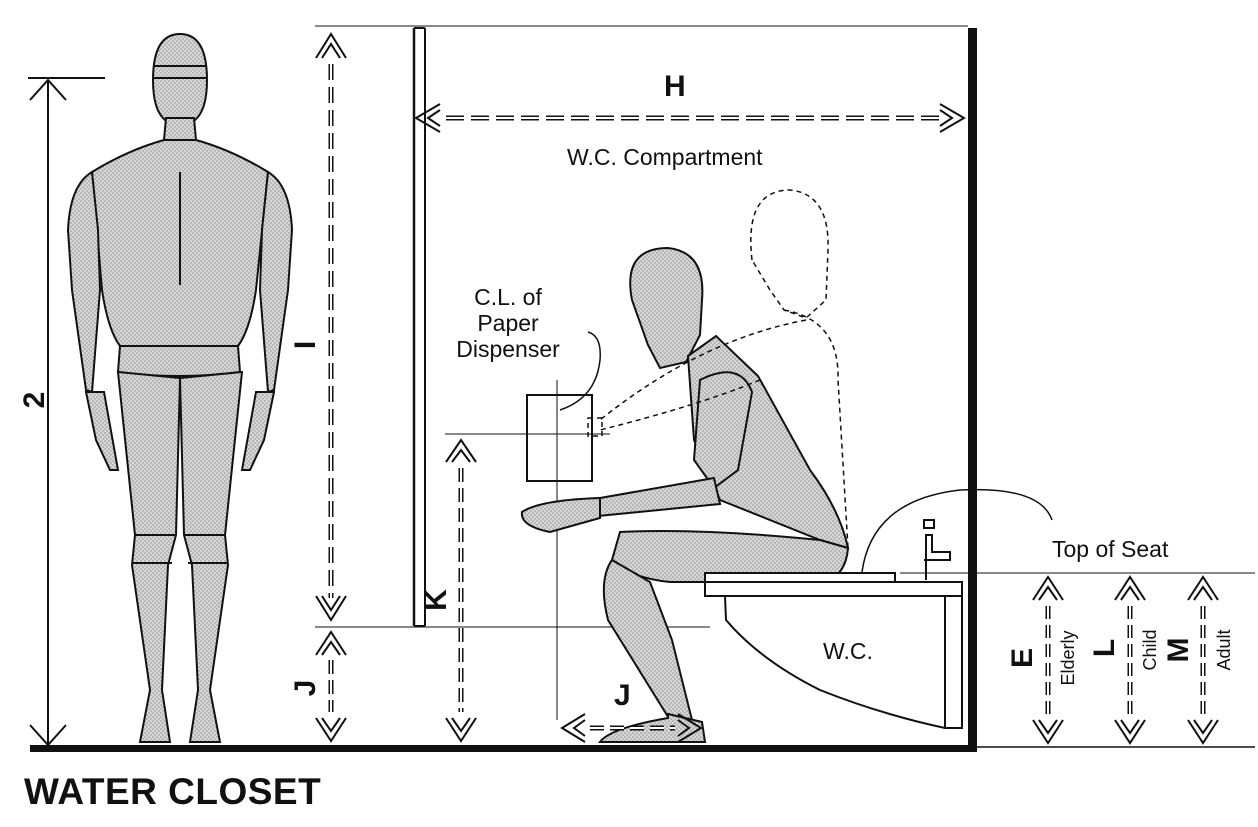 The image size is (1258, 827). I want to click on flush-handle, so click(929, 524).